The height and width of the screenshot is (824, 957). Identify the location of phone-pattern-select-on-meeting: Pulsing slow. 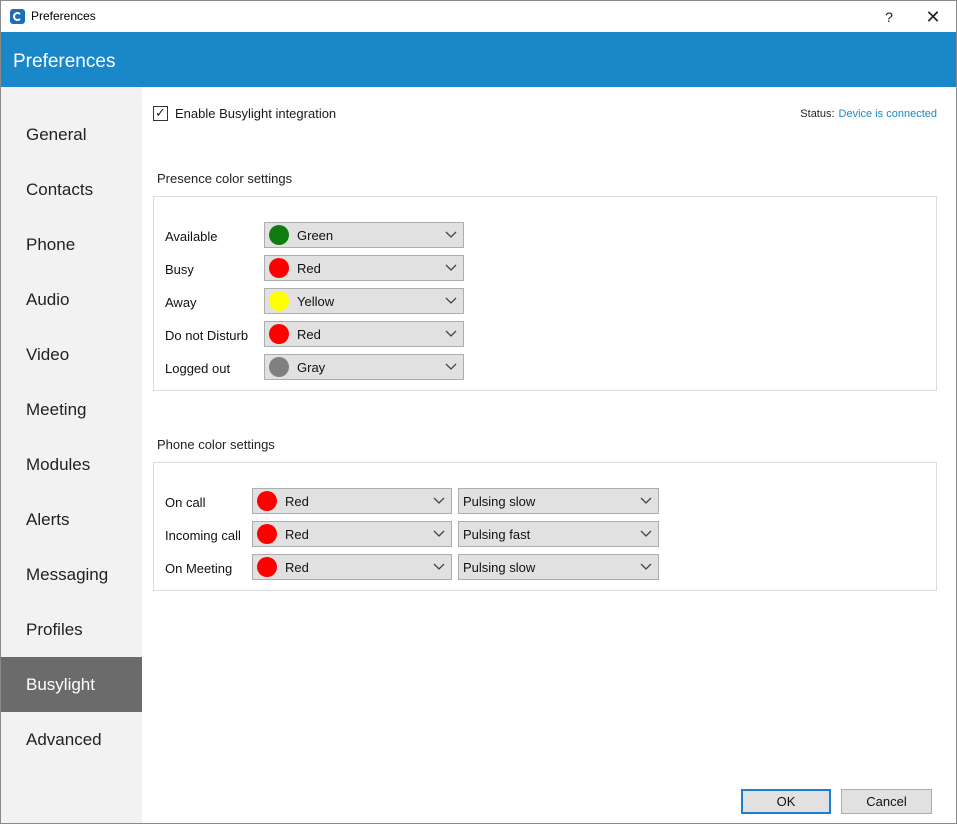
(558, 567).